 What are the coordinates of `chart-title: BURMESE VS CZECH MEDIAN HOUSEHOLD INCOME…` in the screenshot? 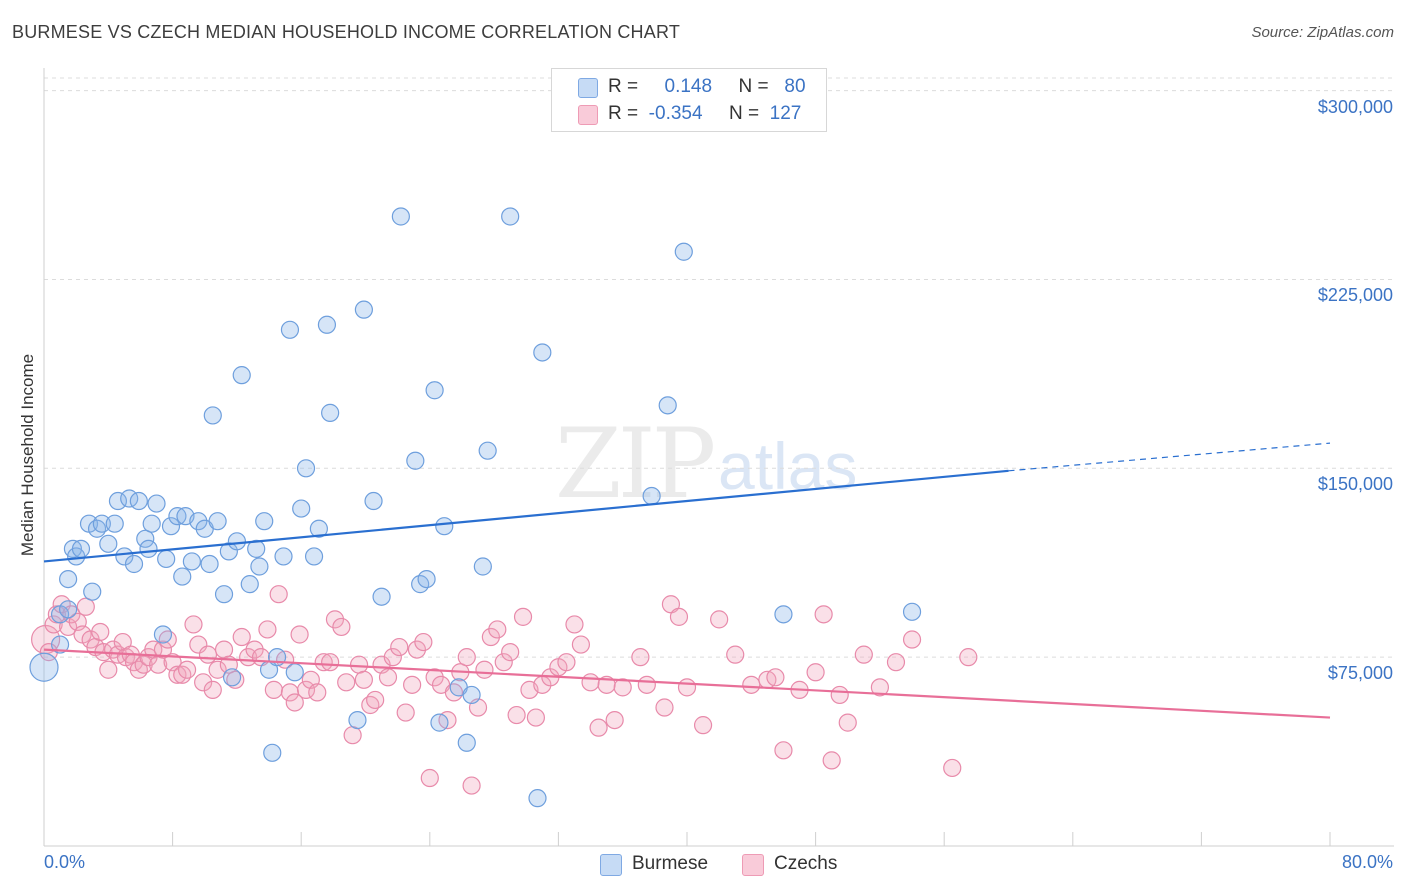 It's located at (346, 32).